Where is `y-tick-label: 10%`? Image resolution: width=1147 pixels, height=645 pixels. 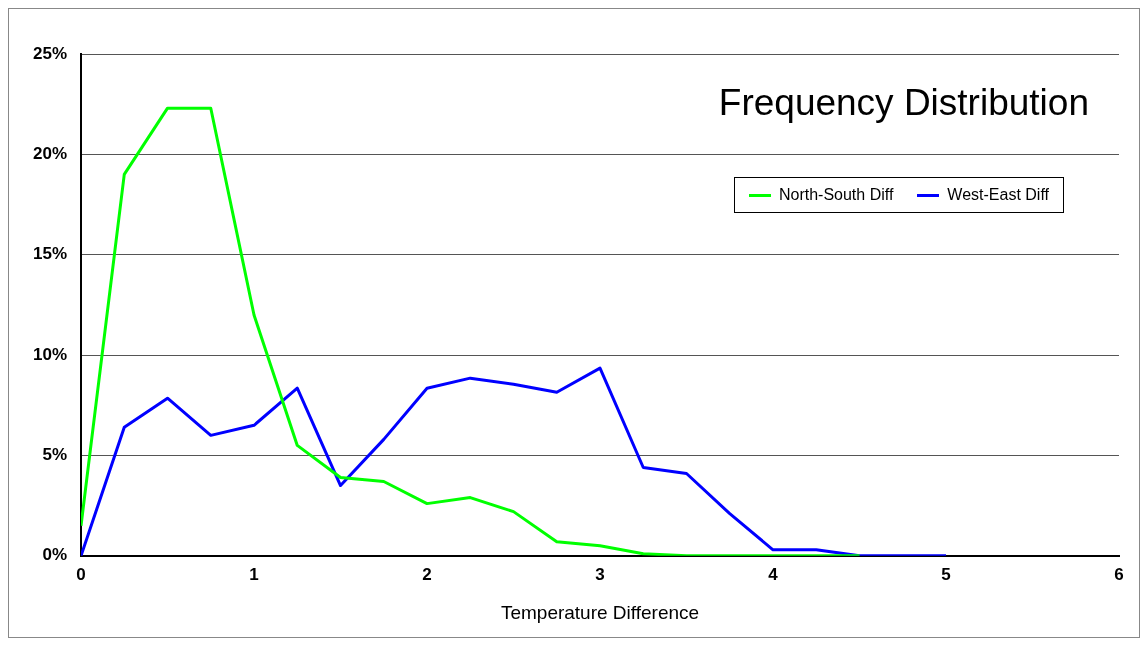 y-tick-label: 10% is located at coordinates (50, 354).